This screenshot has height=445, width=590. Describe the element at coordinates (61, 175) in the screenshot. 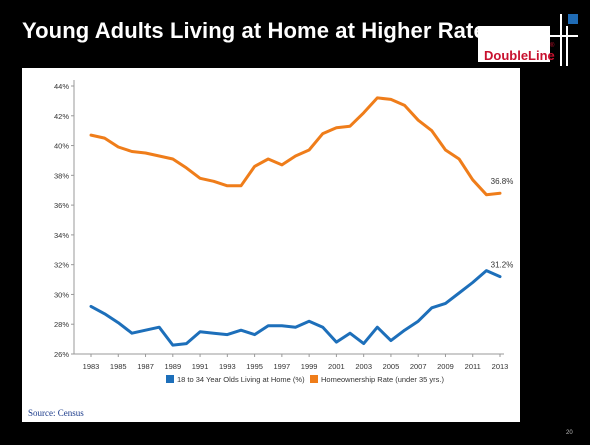

I see `y-tick-label: 38%` at that location.